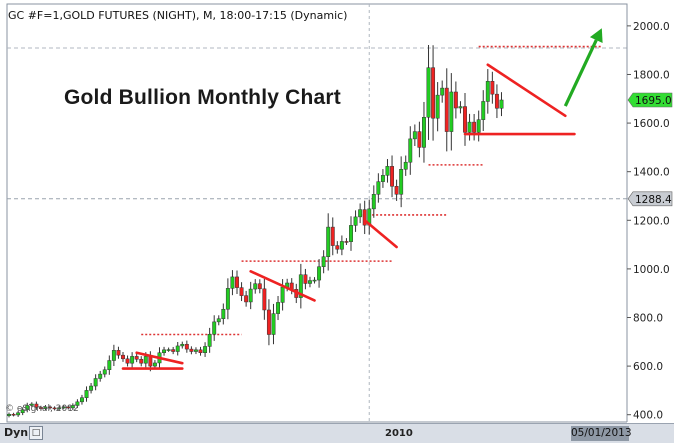  Describe the element at coordinates (651, 221) in the screenshot. I see `y-tick-label: 1200.0` at that location.